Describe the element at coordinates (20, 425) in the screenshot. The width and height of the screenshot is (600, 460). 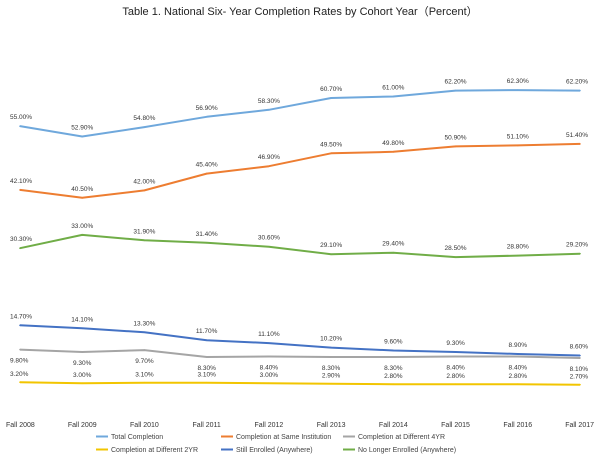
I see `x-tick-label: Fall 2008` at that location.